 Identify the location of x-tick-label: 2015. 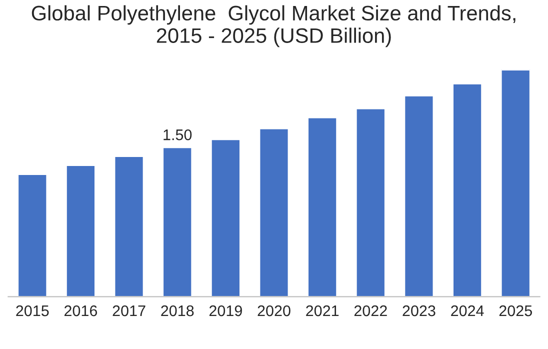
(32, 310).